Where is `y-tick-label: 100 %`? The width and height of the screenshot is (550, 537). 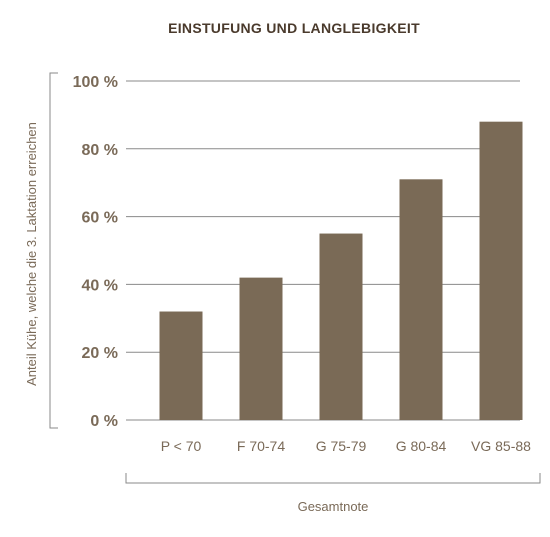 y-tick-label: 100 % is located at coordinates (95, 82).